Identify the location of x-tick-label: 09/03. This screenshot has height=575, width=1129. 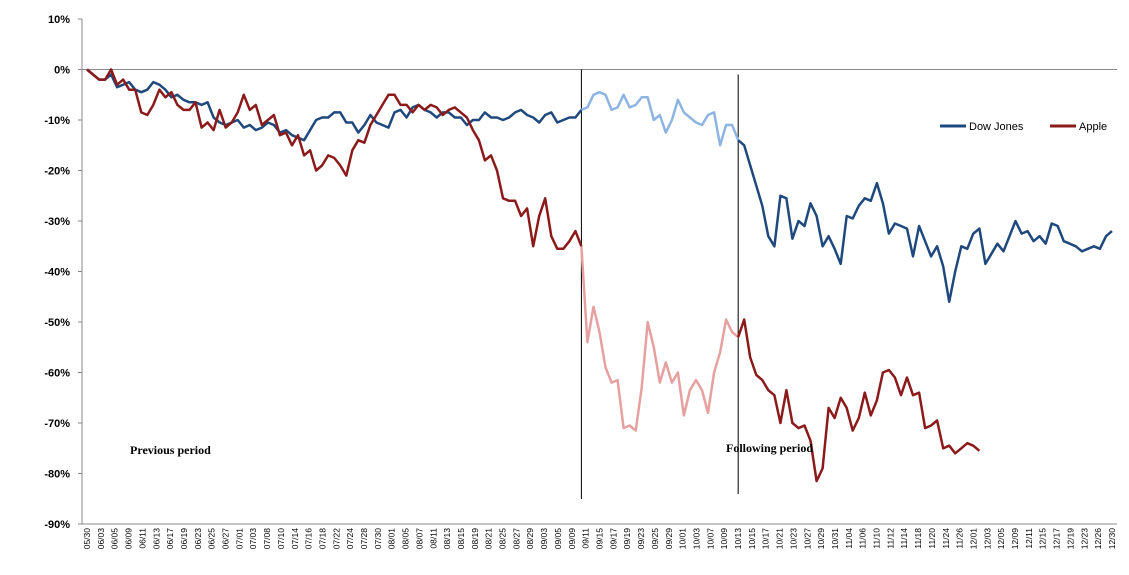
(544, 539).